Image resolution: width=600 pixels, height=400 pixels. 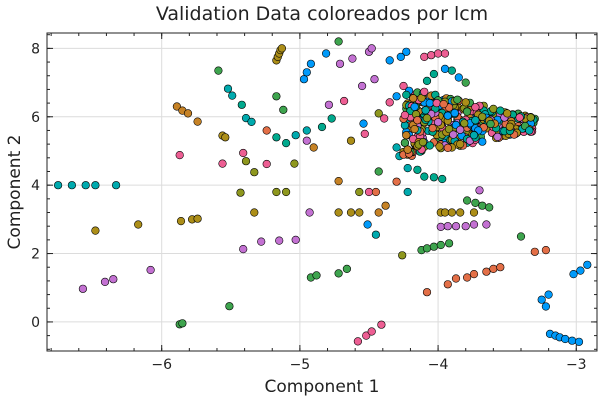 I want to click on chart-title: Validation Data coloreados por lcm, so click(x=322, y=14).